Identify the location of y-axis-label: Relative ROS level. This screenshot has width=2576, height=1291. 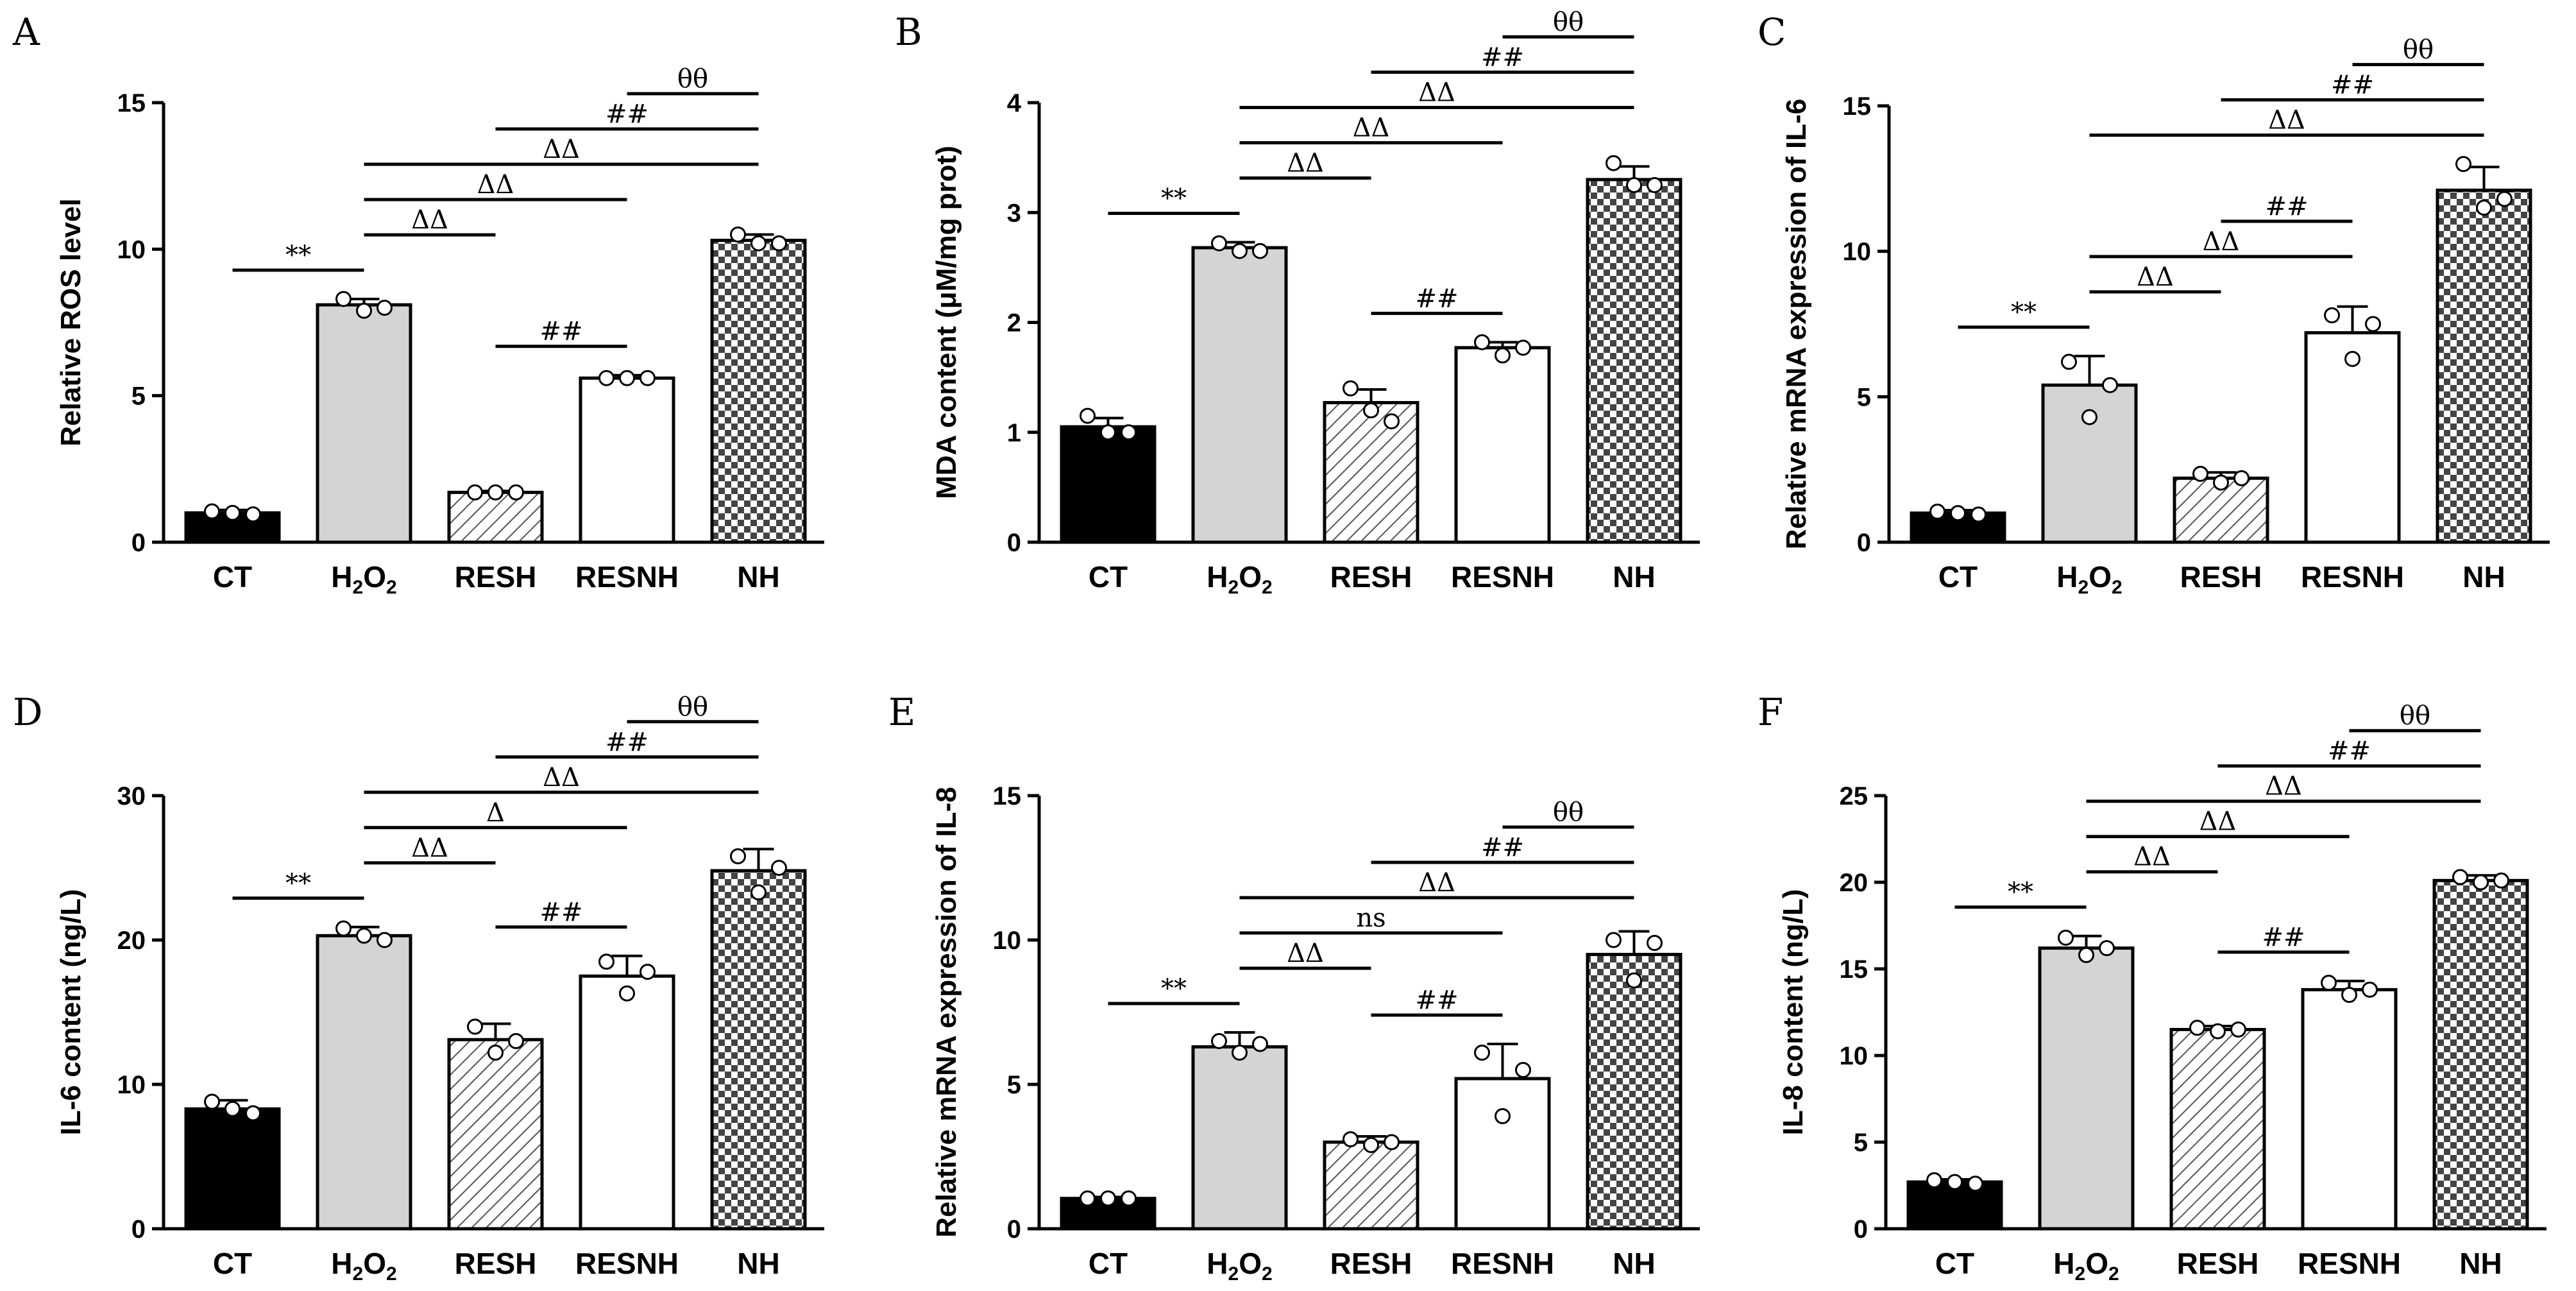
(71, 322).